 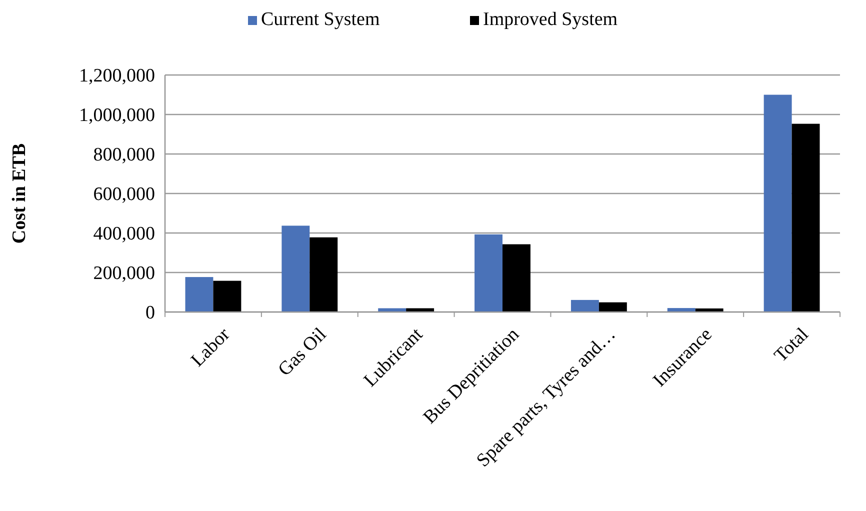 I want to click on y-tick-label: 0, so click(x=150, y=313).